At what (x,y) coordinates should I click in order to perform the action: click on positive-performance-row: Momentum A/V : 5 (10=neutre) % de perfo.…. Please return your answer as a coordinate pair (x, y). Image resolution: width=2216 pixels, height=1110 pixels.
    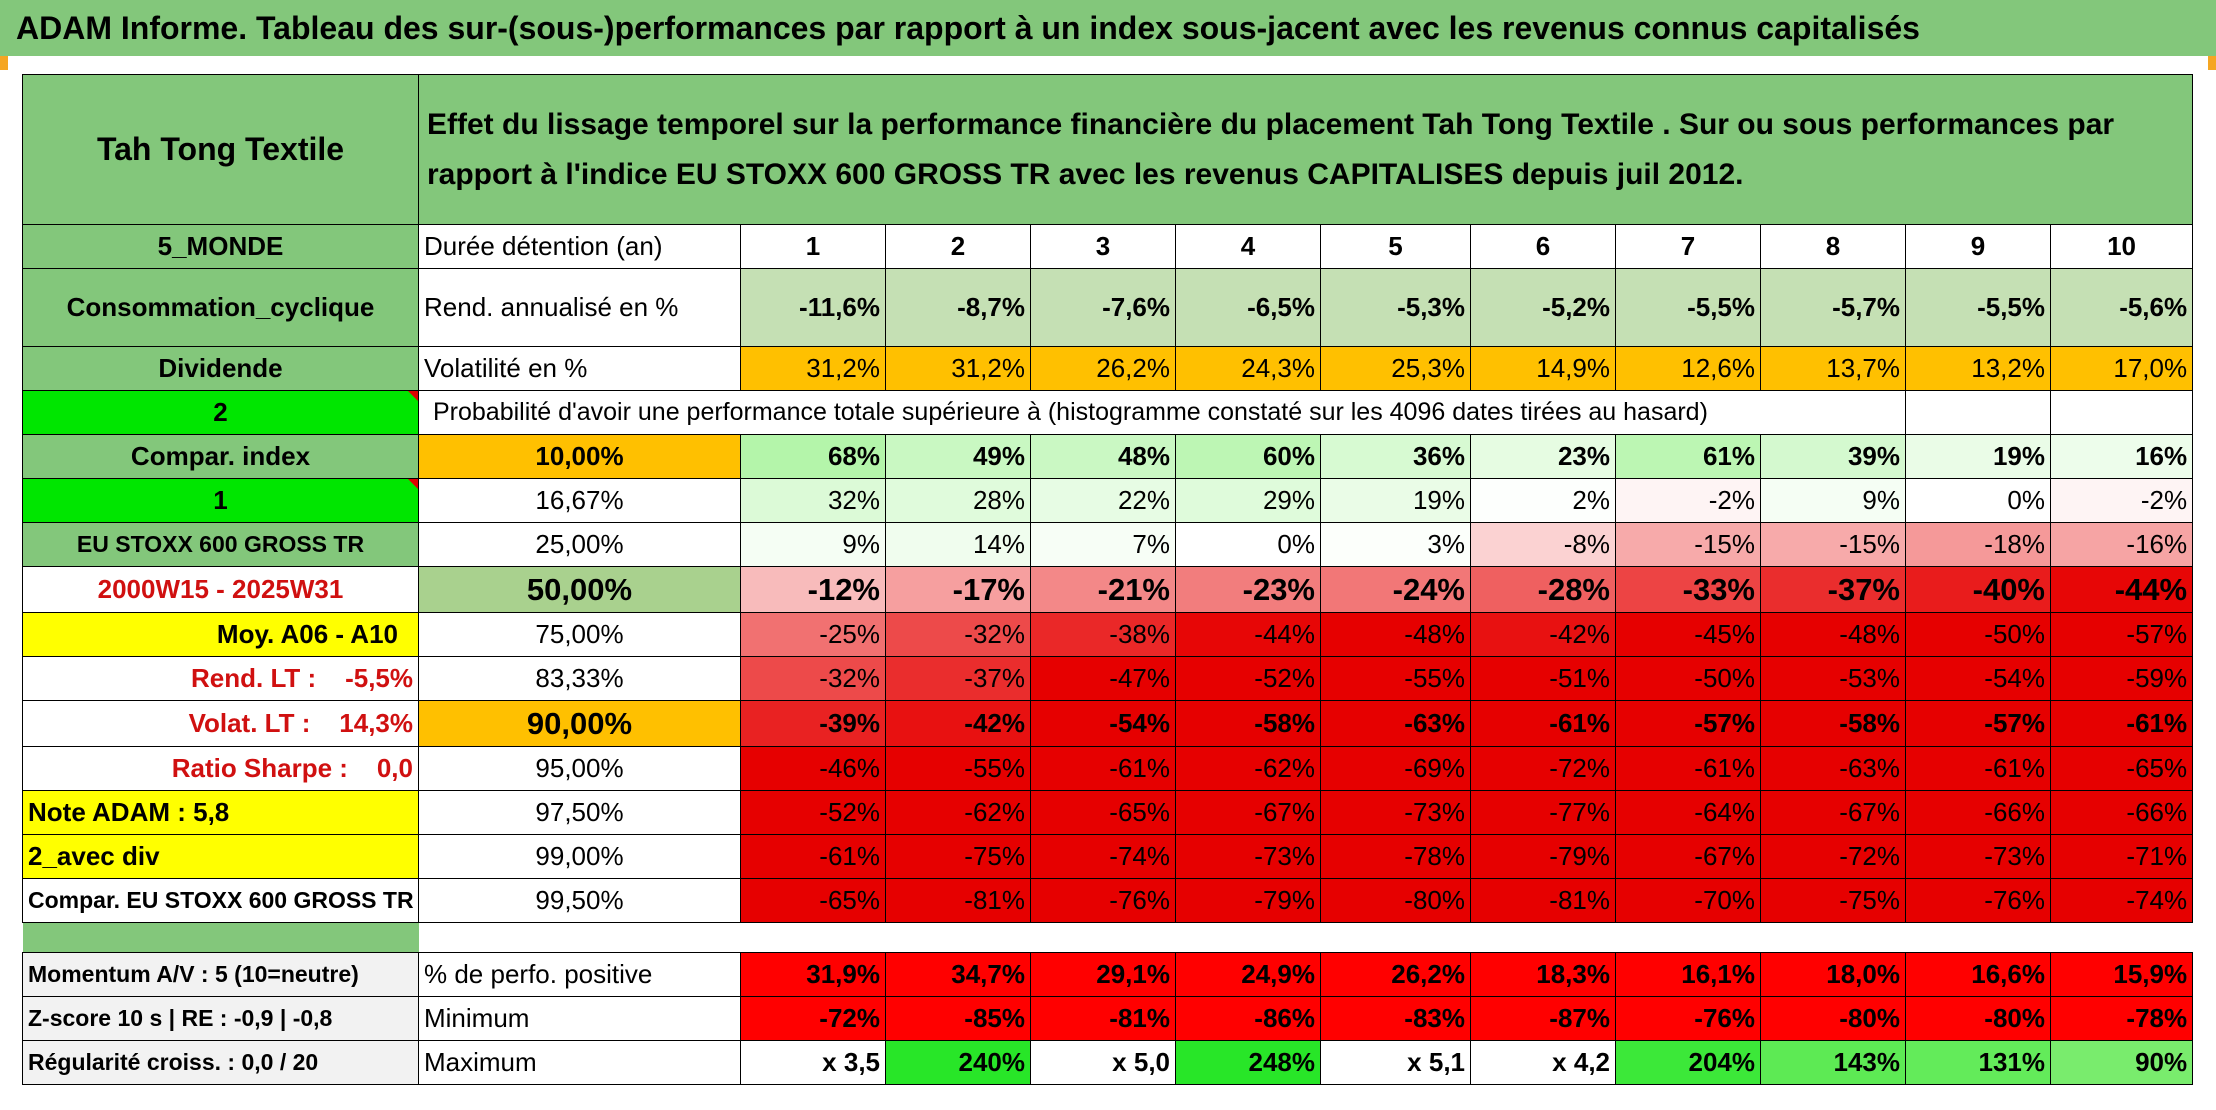
    Looking at the image, I should click on (1108, 974).